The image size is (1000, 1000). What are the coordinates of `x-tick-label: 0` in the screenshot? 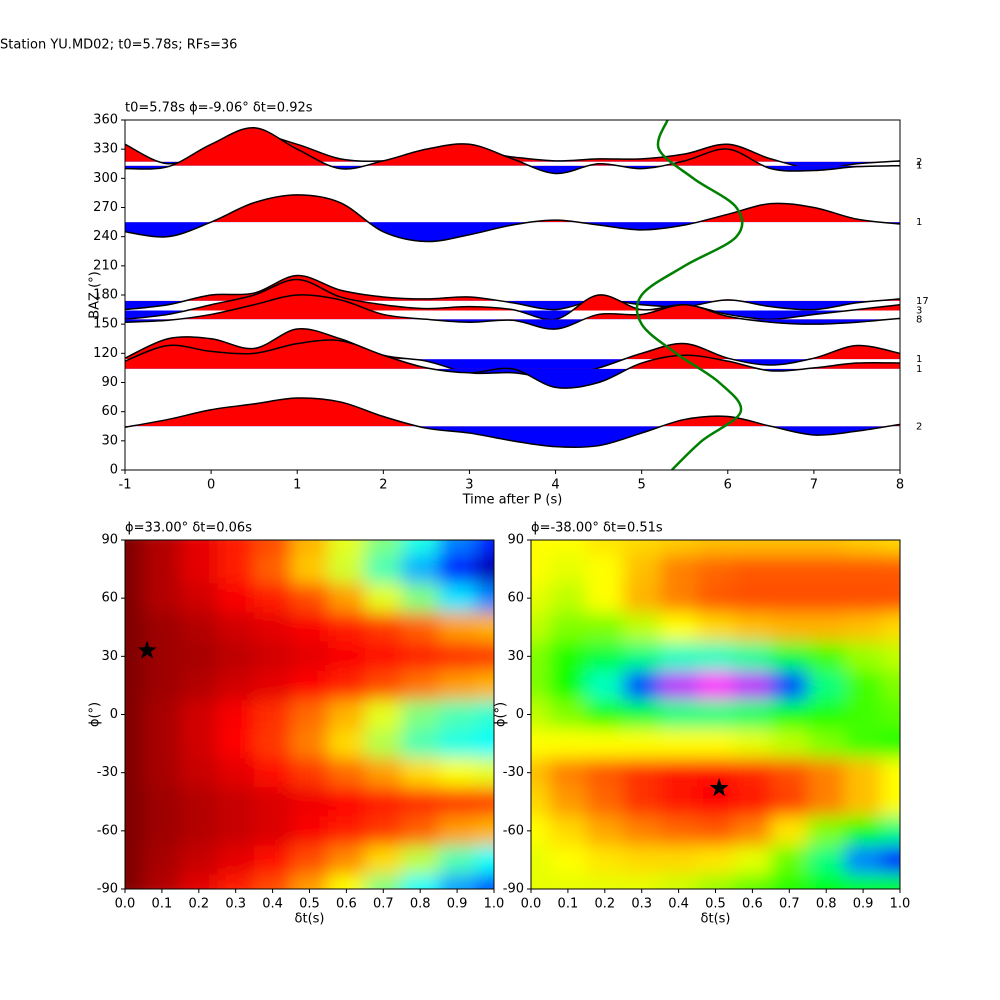 It's located at (211, 485).